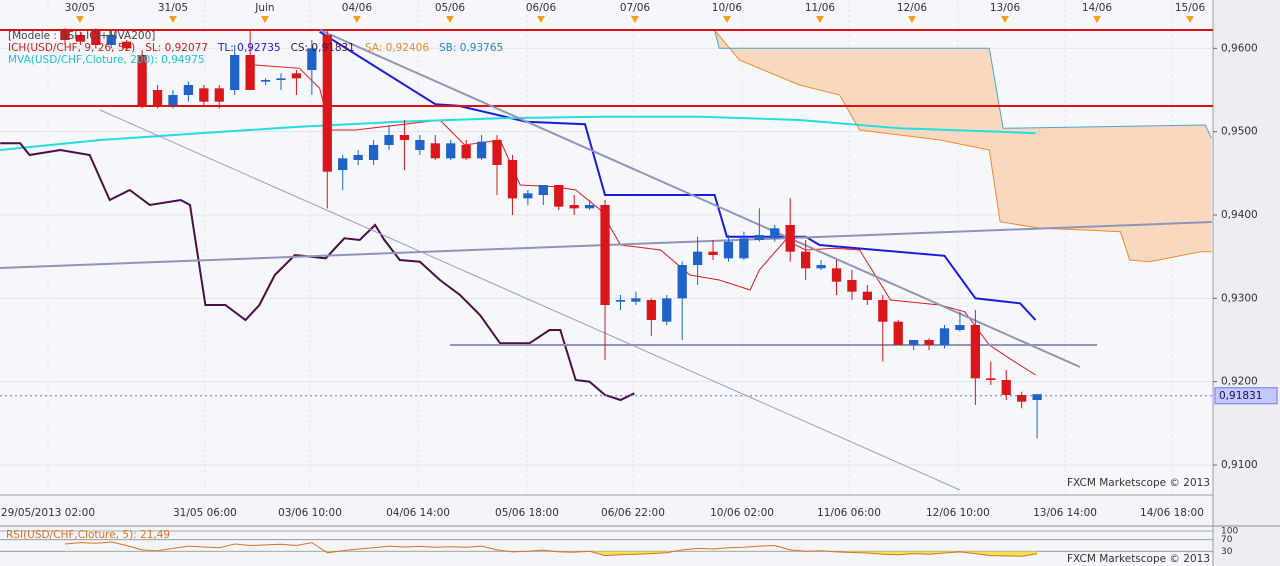 The width and height of the screenshot is (1280, 566). What do you see at coordinates (1227, 552) in the screenshot?
I see `rsi-tick-label: 30` at bounding box center [1227, 552].